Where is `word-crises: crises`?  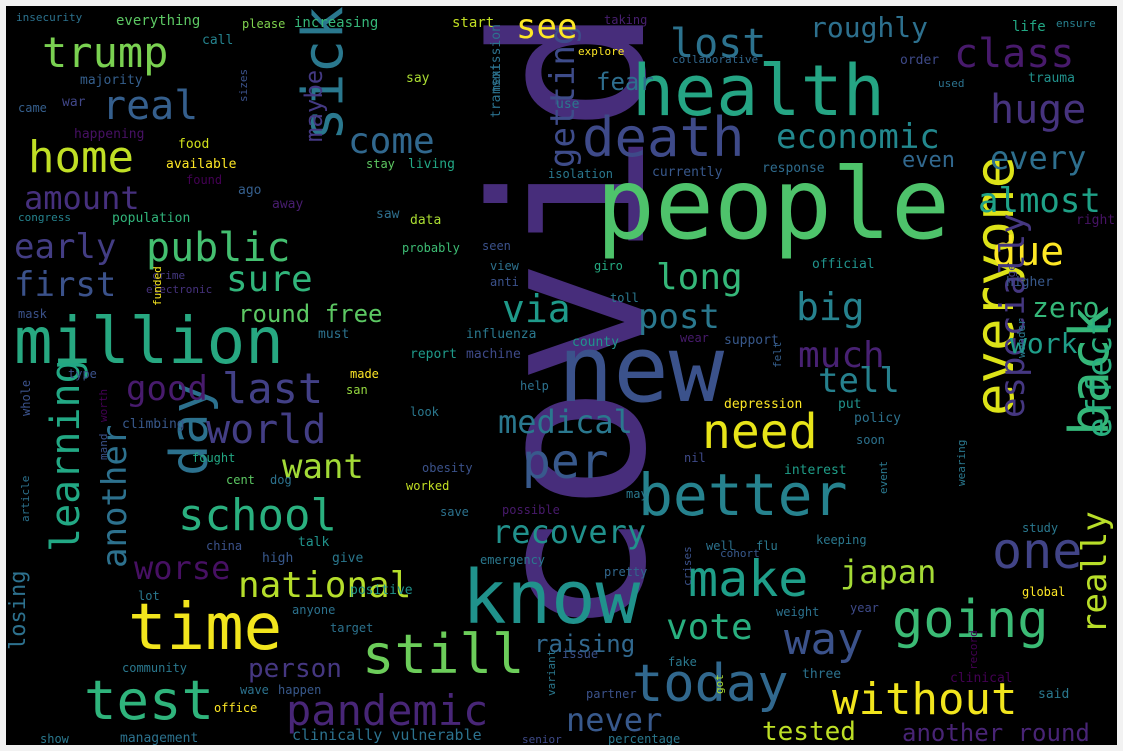 word-crises: crises is located at coordinates (687, 566).